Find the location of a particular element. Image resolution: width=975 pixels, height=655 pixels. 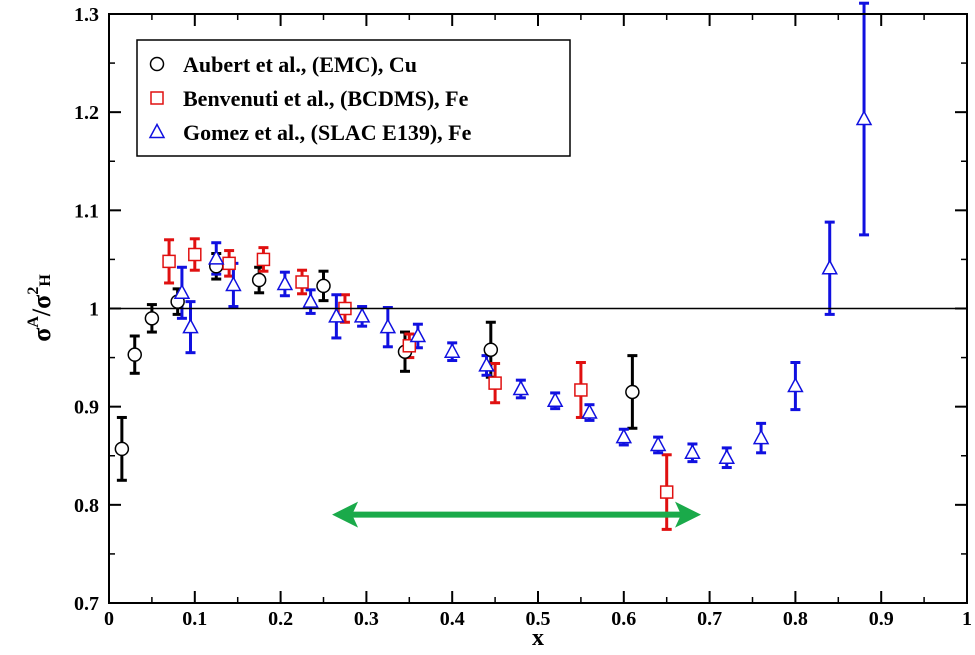

legend-box is located at coordinates (353, 98).